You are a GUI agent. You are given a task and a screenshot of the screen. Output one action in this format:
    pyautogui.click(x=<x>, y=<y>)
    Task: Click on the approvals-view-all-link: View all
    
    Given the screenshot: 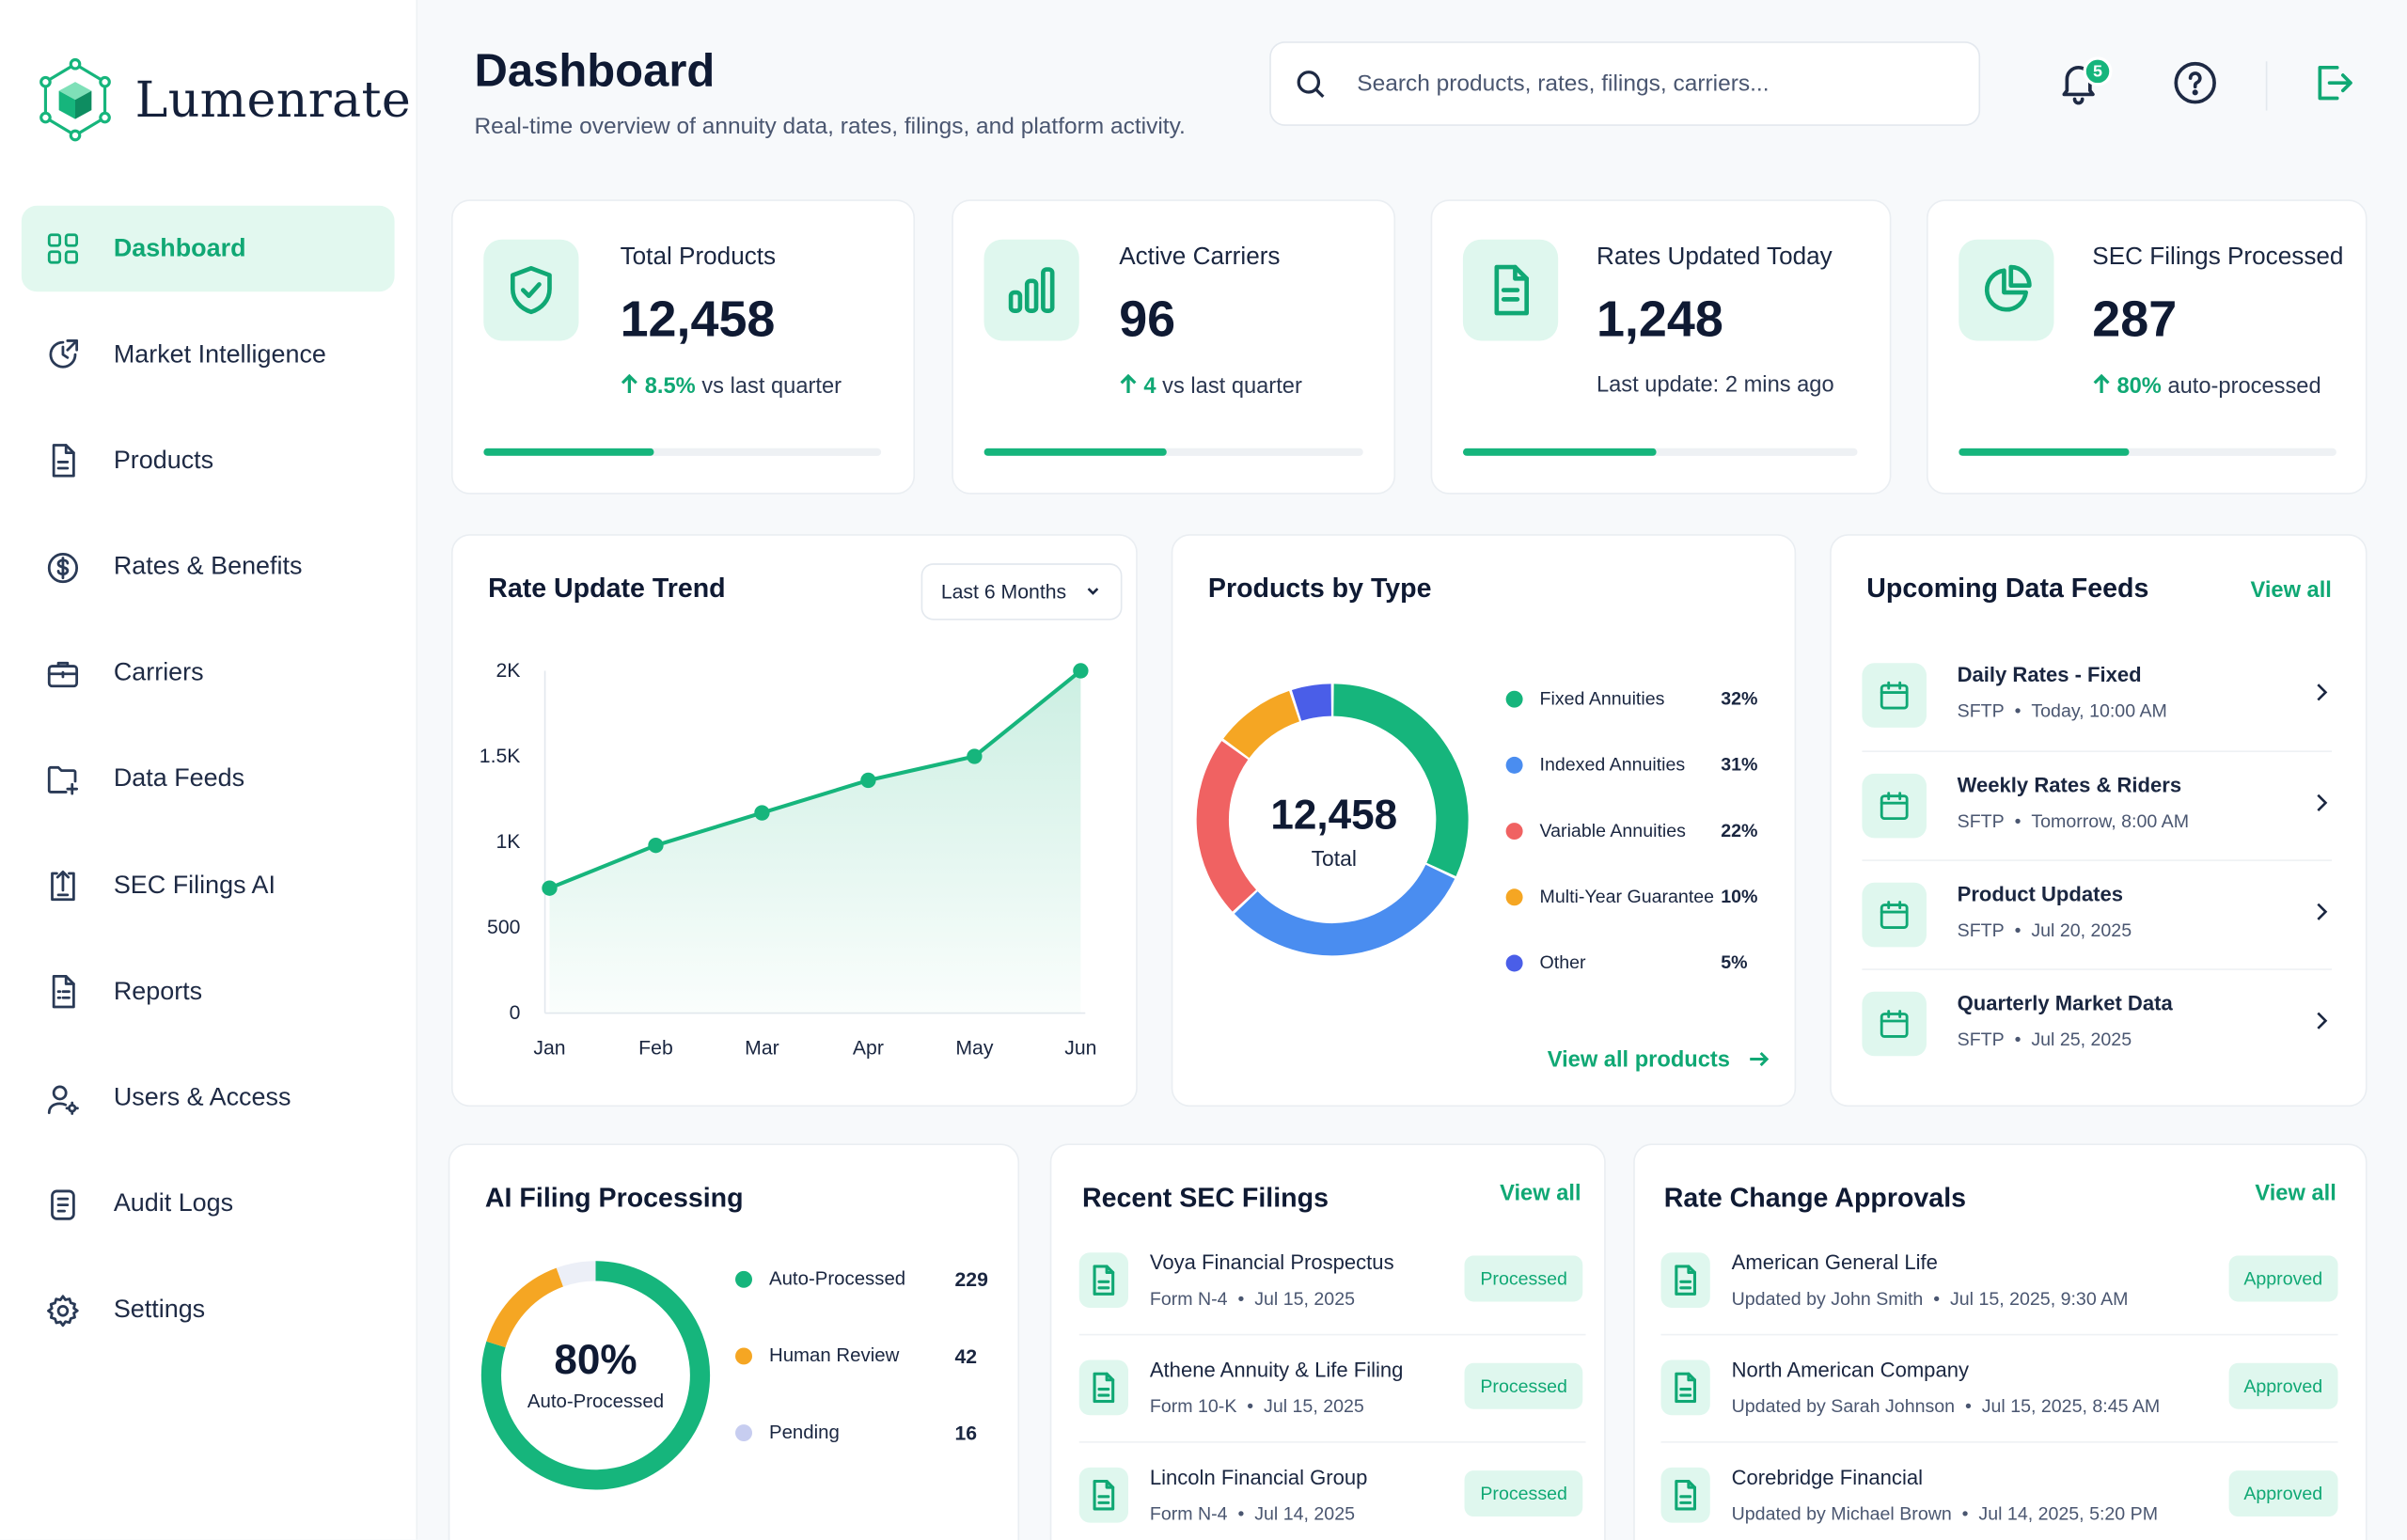 What is the action you would take?
    pyautogui.click(x=2295, y=1194)
    